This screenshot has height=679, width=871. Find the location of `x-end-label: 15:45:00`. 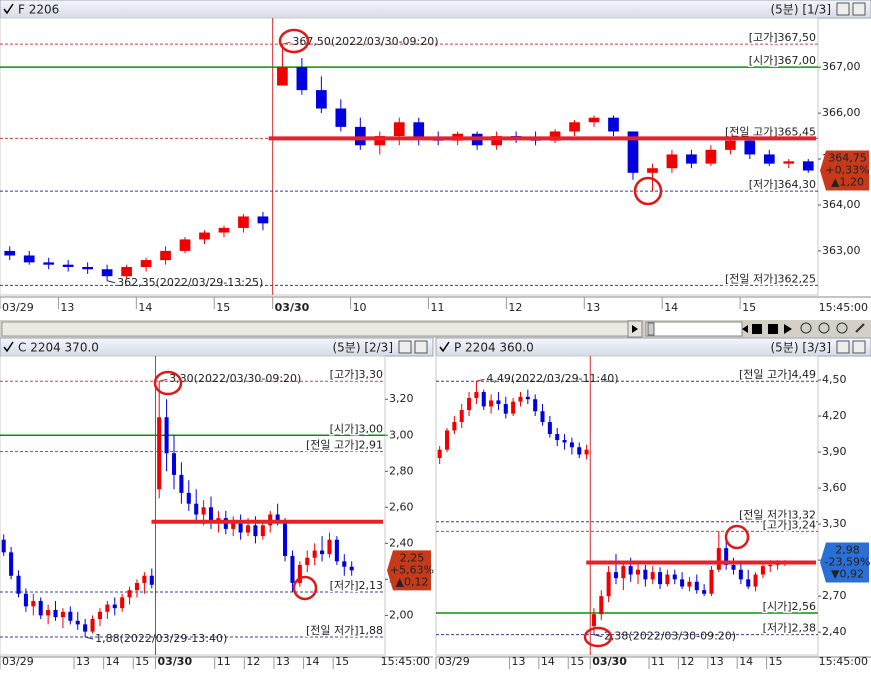

x-end-label: 15:45:00 is located at coordinates (843, 307).